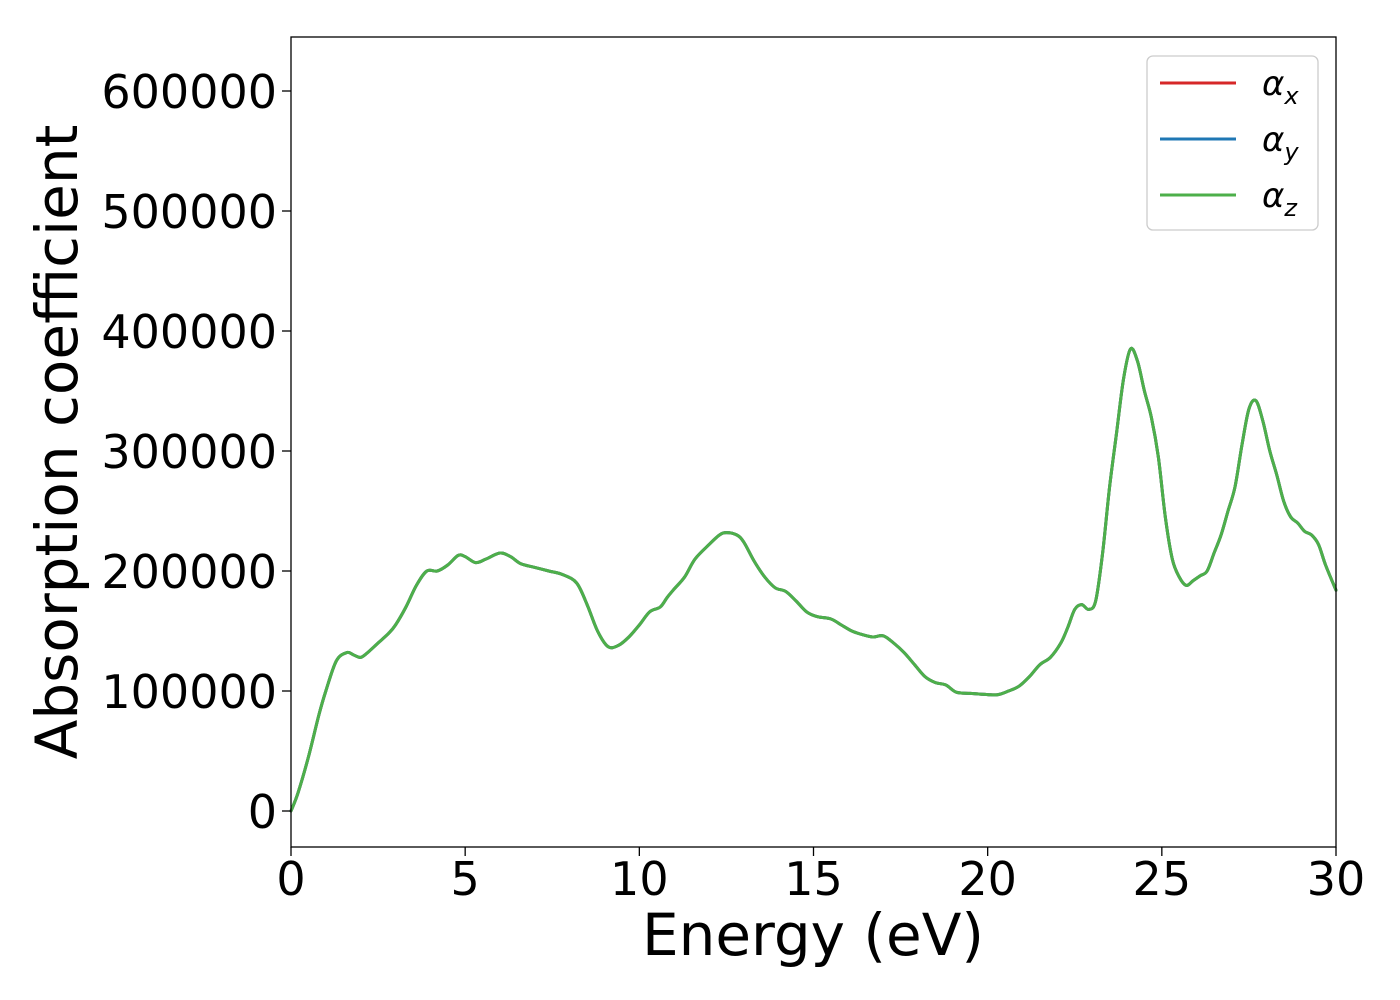 The image size is (1400, 1000). I want to click on y-tick-label: 0, so click(262, 812).